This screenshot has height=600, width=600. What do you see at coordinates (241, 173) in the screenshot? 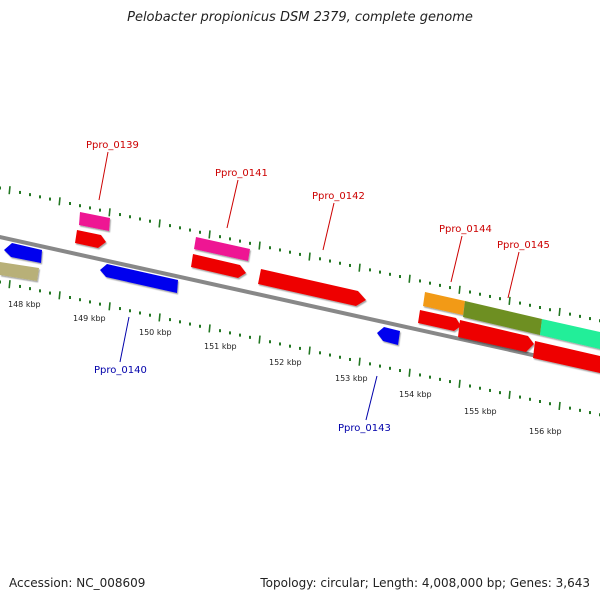
I see `gene-label-ppro-0141: Ppro_0141` at bounding box center [241, 173].